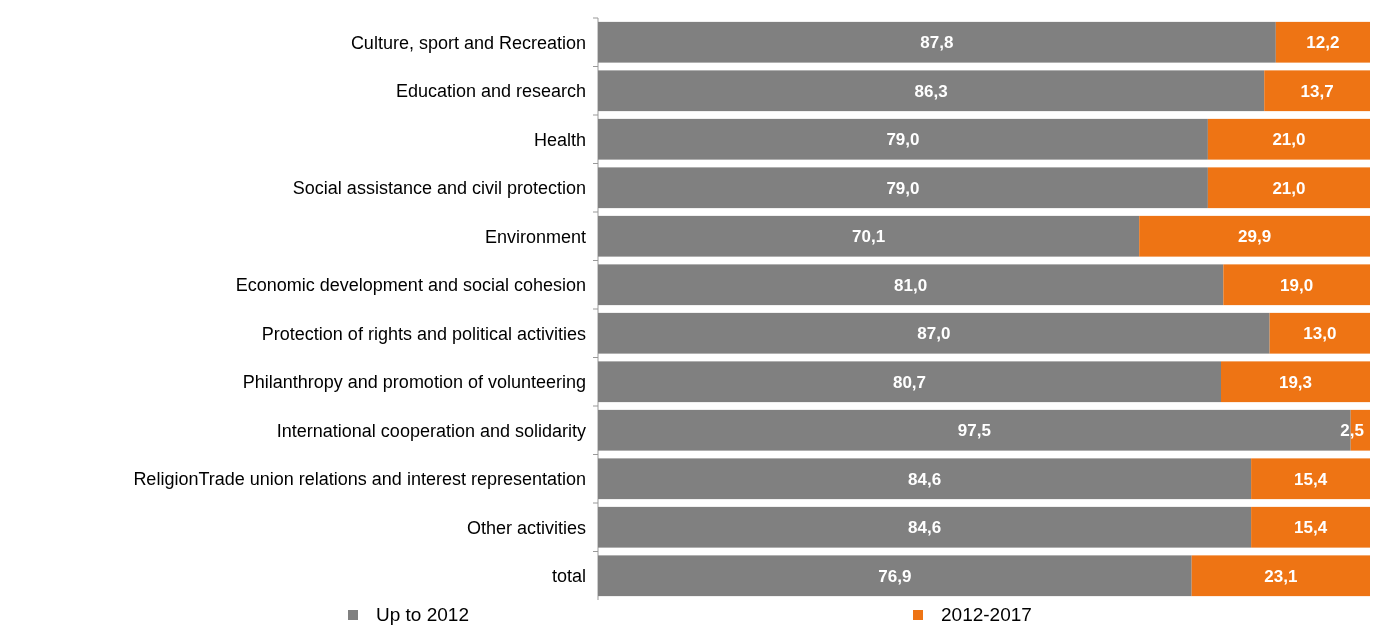  What do you see at coordinates (439, 188) in the screenshot?
I see `y-tick-label: Social assistance and civil protection` at bounding box center [439, 188].